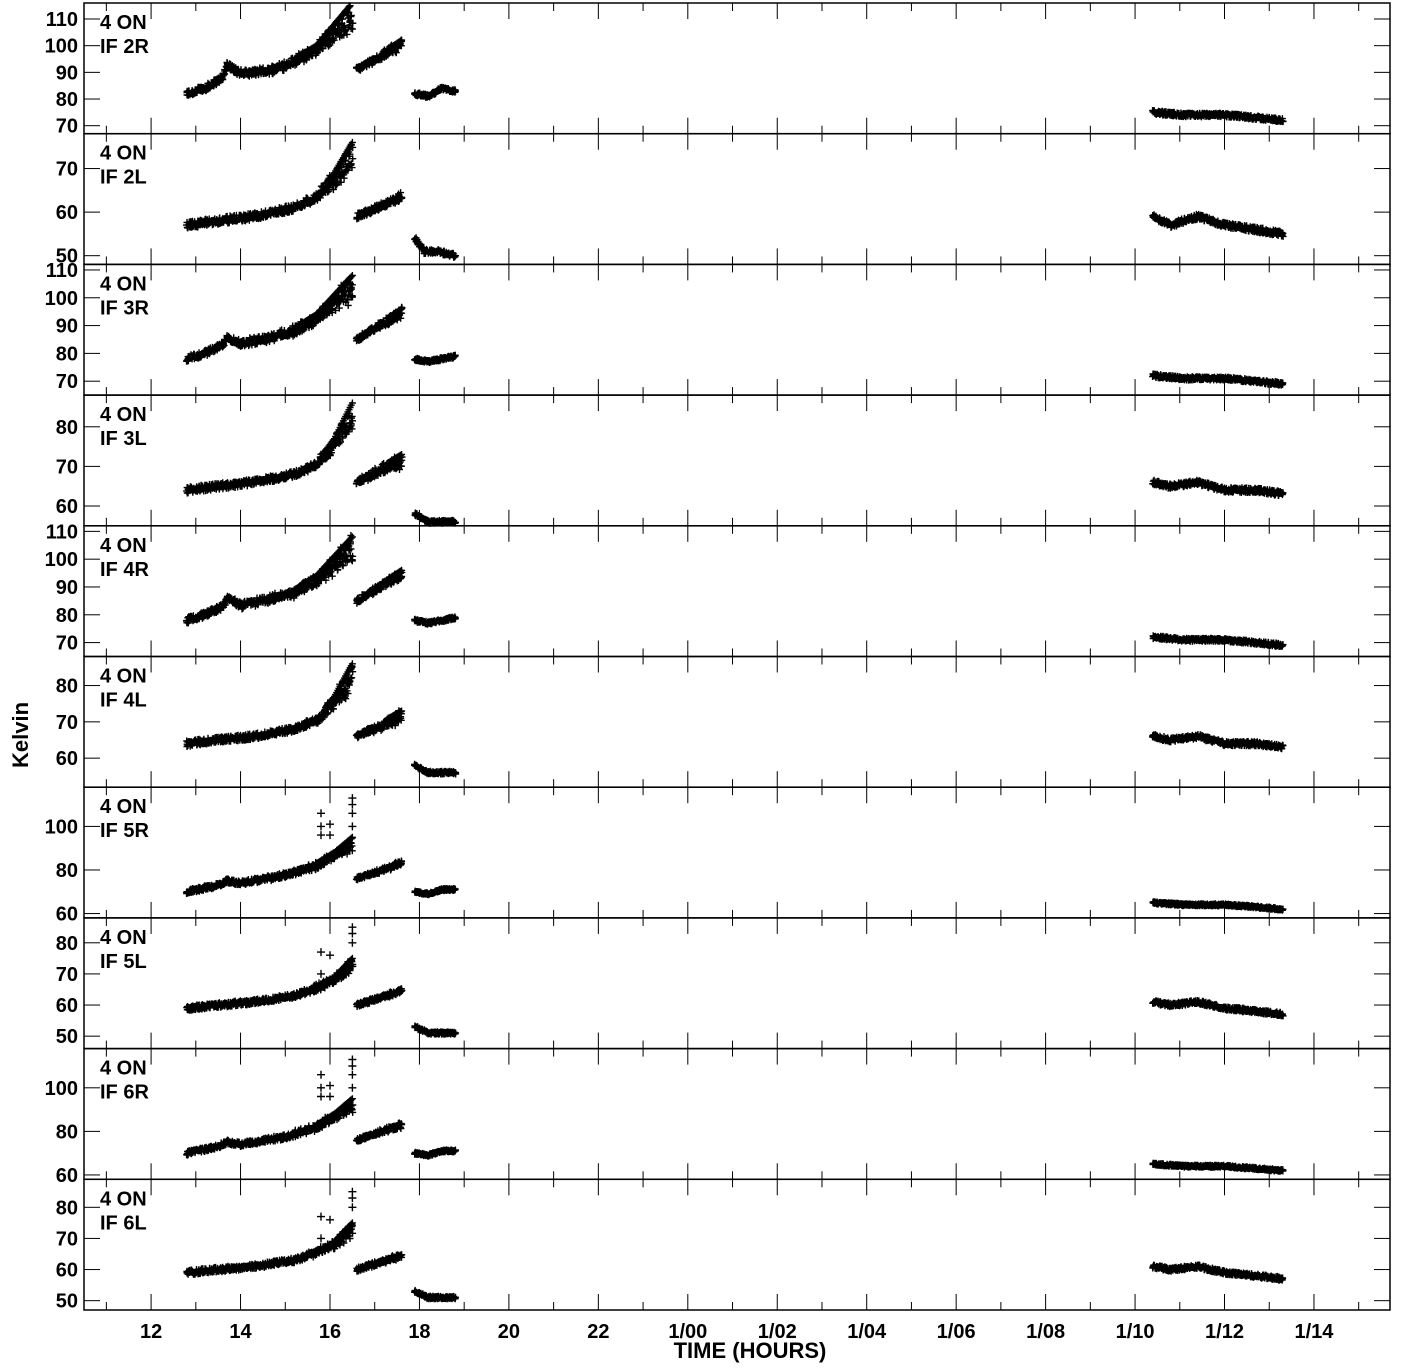  I want to click on panel-4R-points, so click(735, 591).